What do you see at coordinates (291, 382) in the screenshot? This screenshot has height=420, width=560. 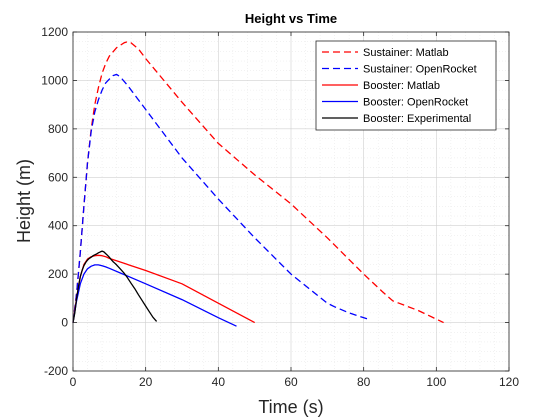 I see `x-tick-label: 60` at bounding box center [291, 382].